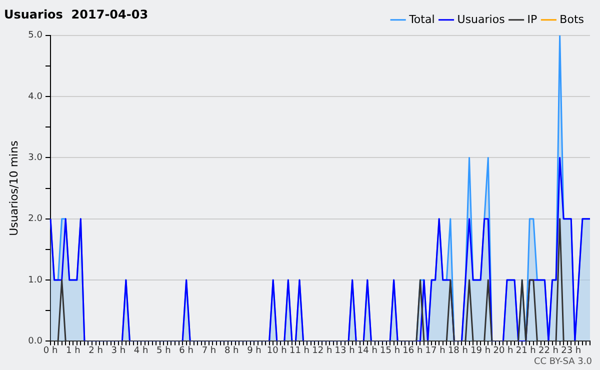 The height and width of the screenshot is (370, 600). What do you see at coordinates (276, 351) in the screenshot?
I see `x-tick-label: 10 h` at bounding box center [276, 351].